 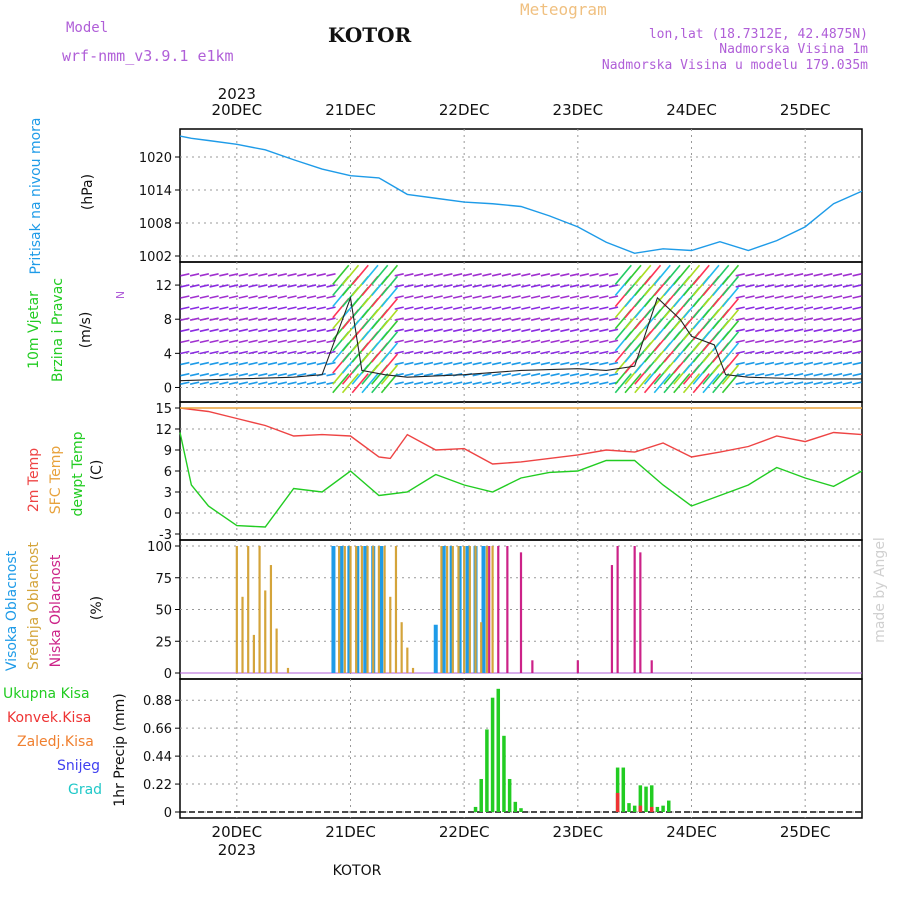 What do you see at coordinates (168, 813) in the screenshot?
I see `precip-tick-label: 0` at bounding box center [168, 813].